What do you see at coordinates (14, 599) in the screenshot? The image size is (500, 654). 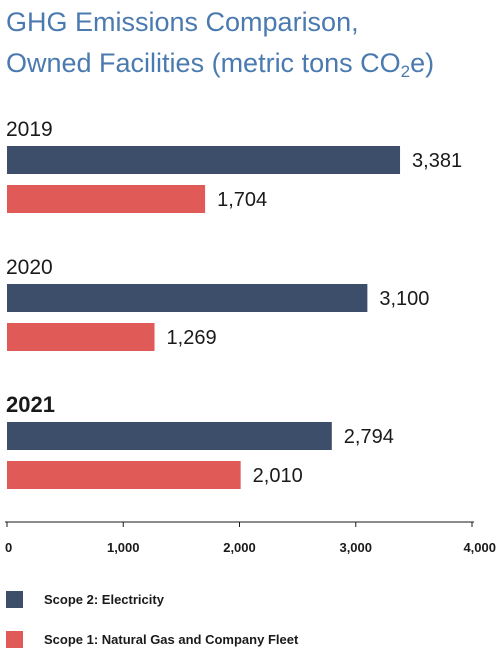 I see `legend-swatch-scope2` at bounding box center [14, 599].